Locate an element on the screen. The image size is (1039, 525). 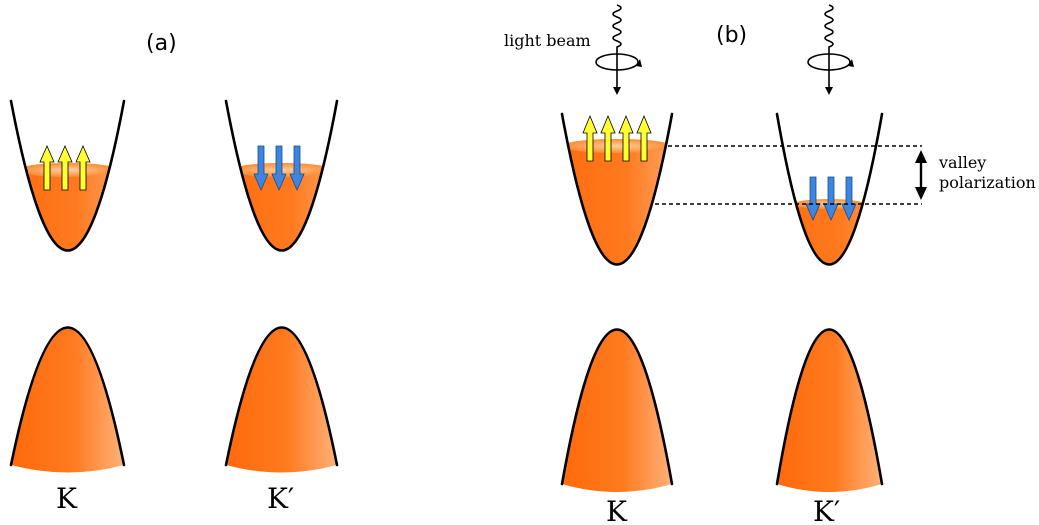
panel-b-valence-band-k is located at coordinates (617, 410).